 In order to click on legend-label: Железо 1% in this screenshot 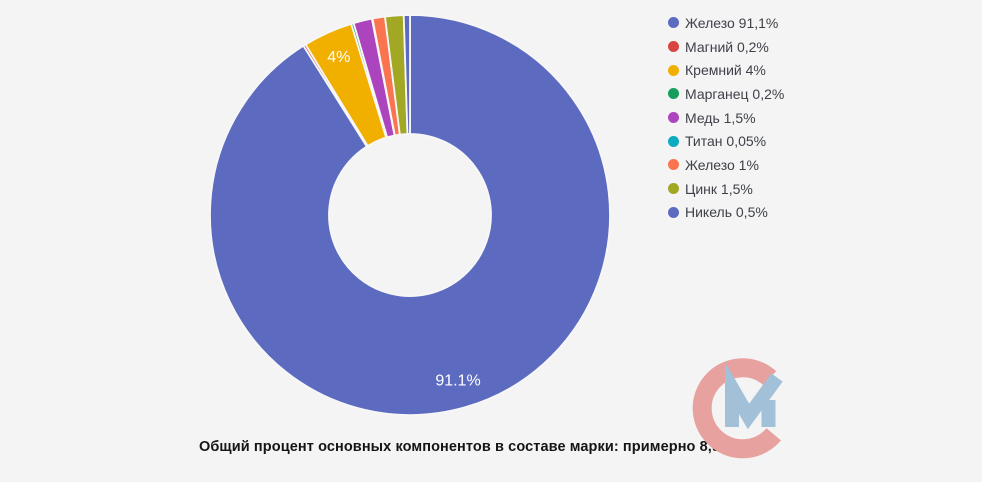, I will do `click(722, 164)`.